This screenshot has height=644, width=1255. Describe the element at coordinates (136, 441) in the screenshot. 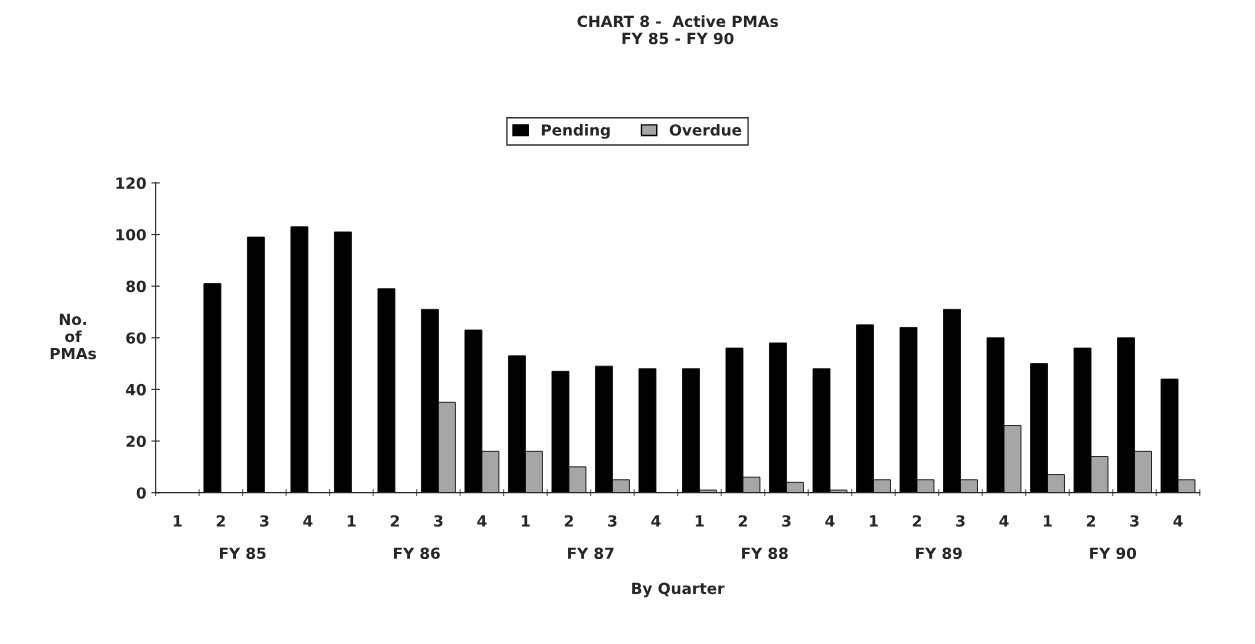

I see `y-tick-label: 20` at that location.